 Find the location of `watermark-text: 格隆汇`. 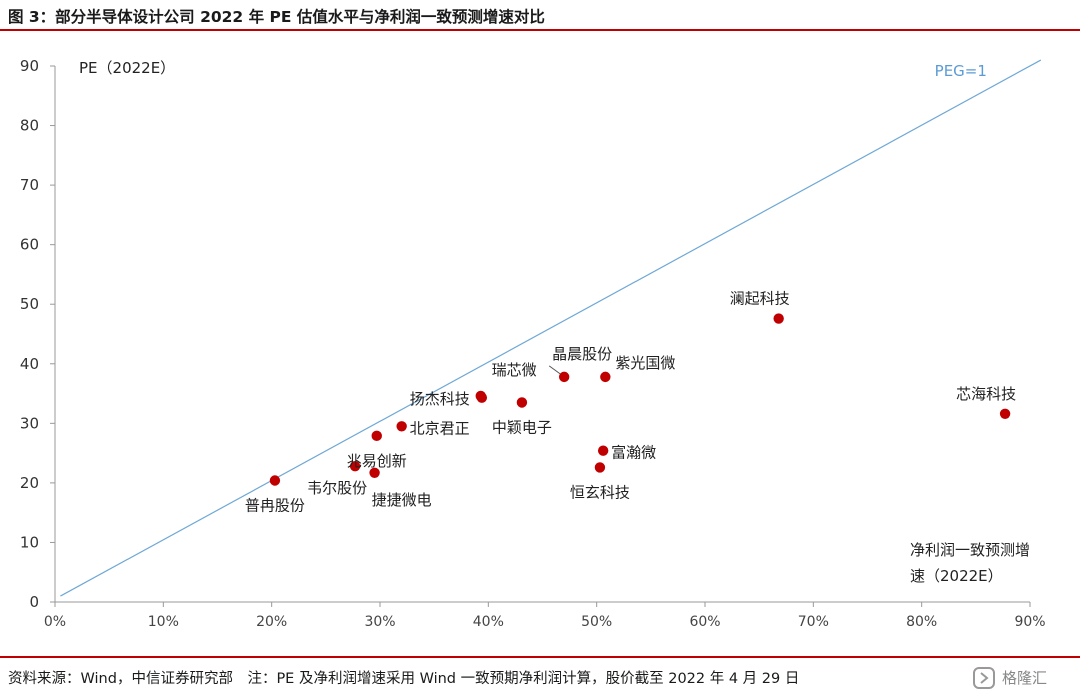

watermark-text: 格隆汇 is located at coordinates (1025, 678).